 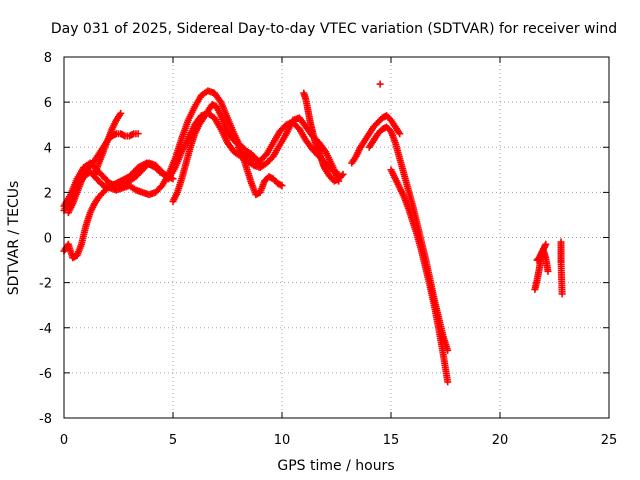 I want to click on x-tick-label: 25, so click(x=609, y=440).